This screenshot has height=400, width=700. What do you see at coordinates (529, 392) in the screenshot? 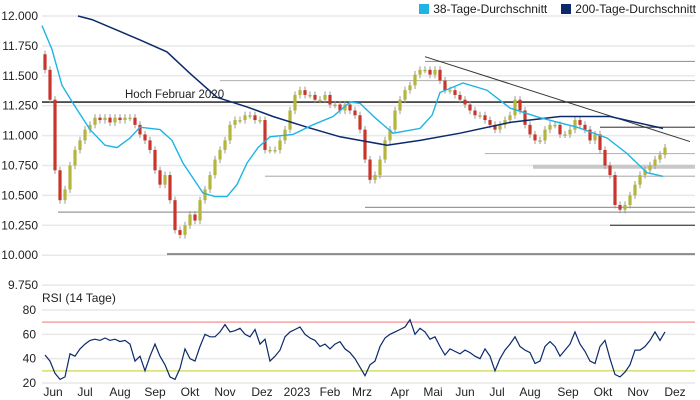
I see `x-tick-label: Aug` at bounding box center [529, 392].